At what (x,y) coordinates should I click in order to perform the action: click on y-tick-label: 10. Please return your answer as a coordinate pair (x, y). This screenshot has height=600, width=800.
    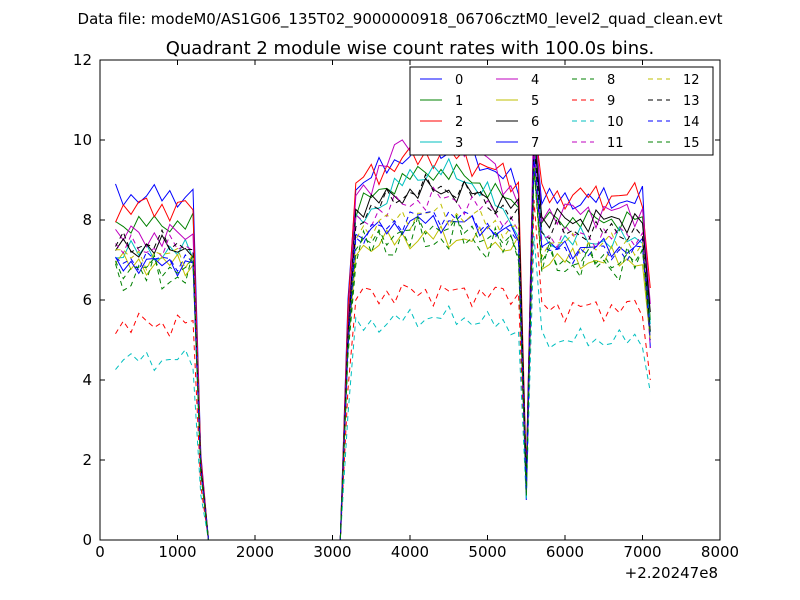
    Looking at the image, I should click on (82, 140).